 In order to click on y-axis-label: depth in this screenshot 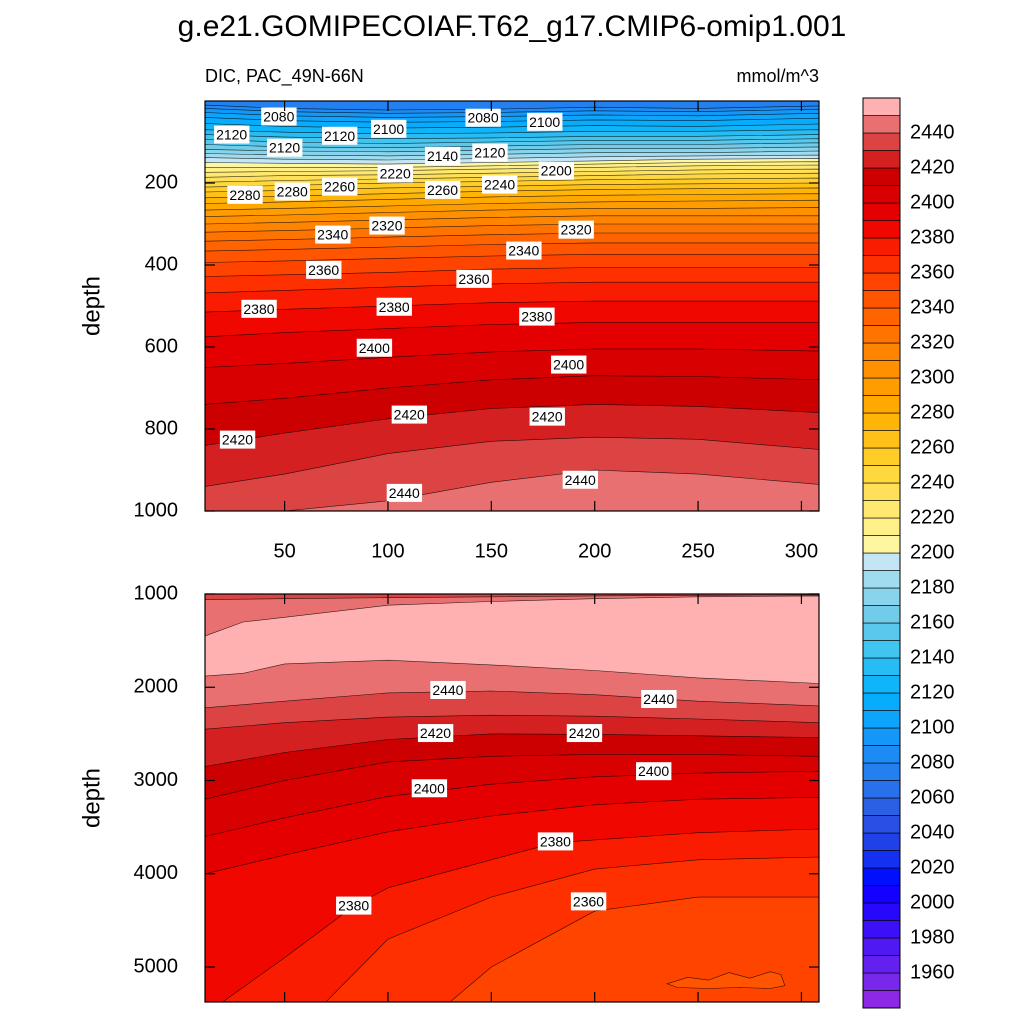, I will do `click(91, 306)`.